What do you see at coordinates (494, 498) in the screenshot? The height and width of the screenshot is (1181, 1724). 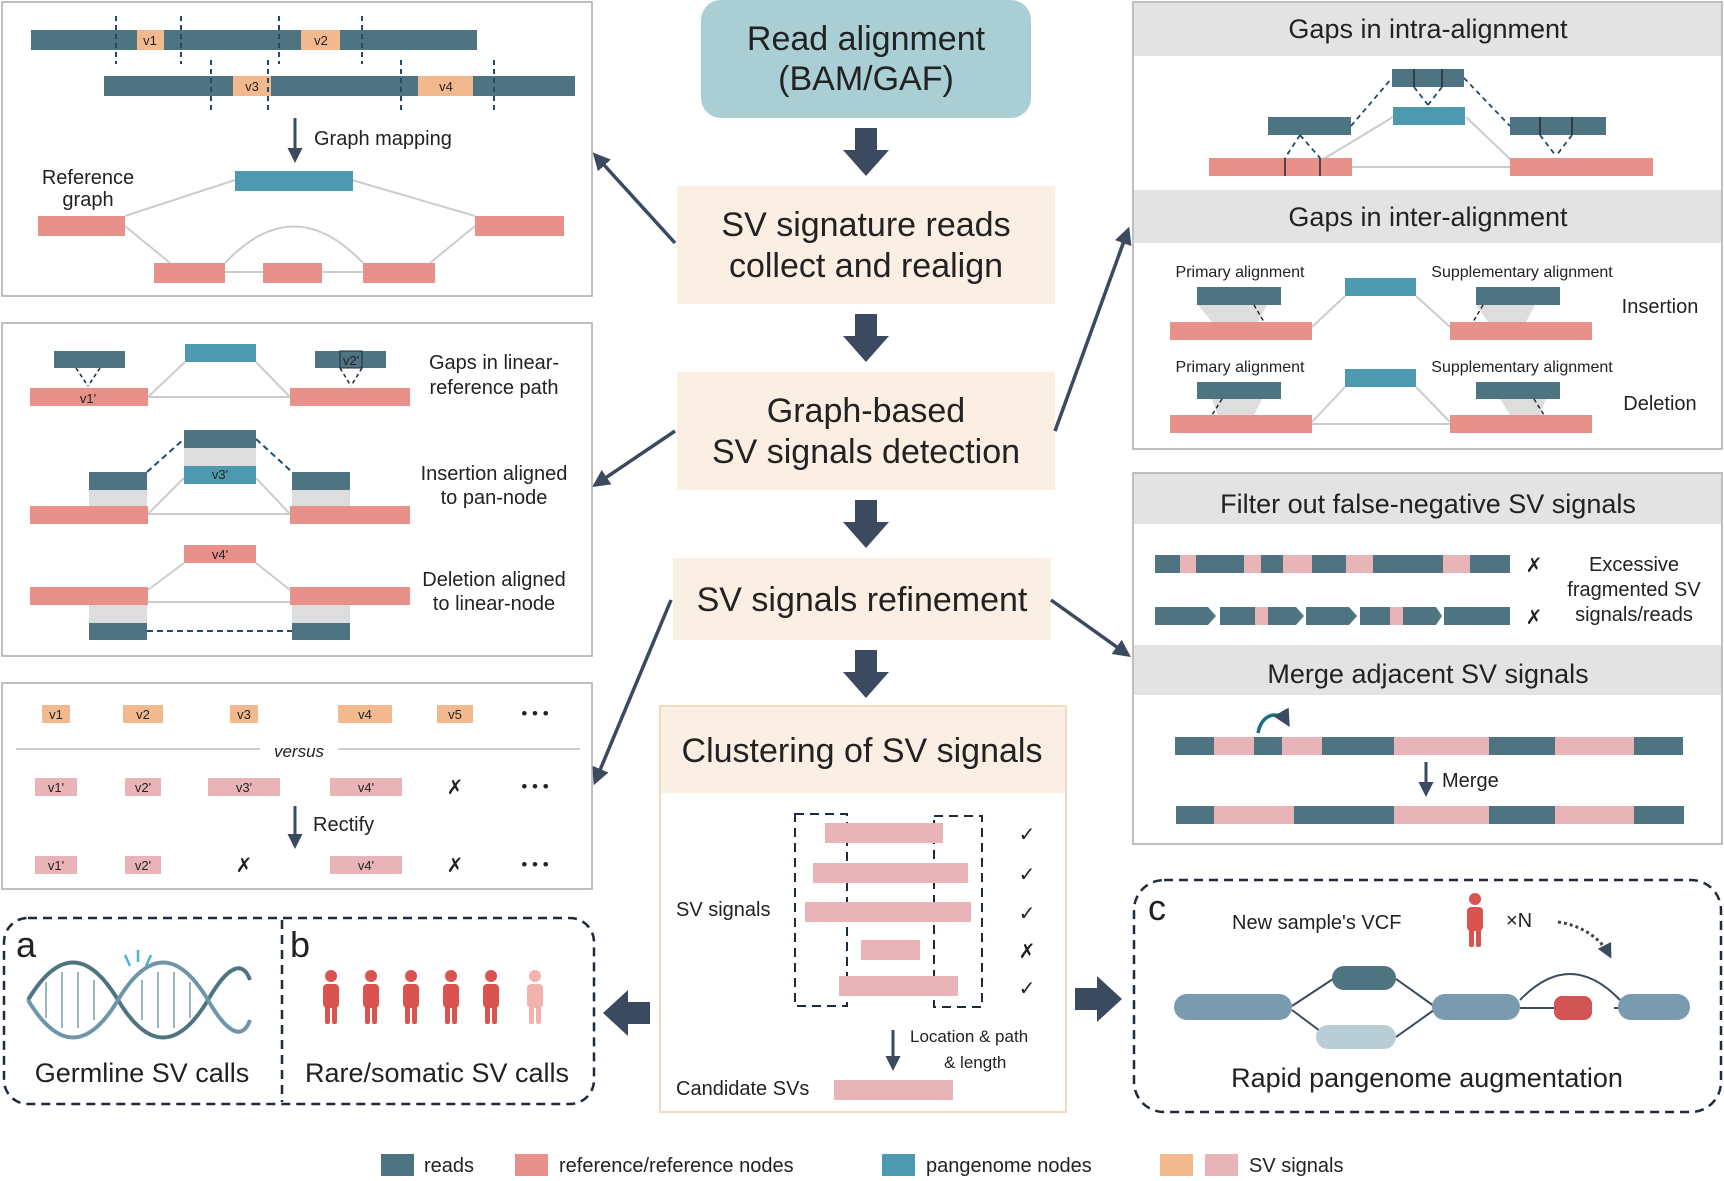 I see `case2-caption-2: to pan-node` at bounding box center [494, 498].